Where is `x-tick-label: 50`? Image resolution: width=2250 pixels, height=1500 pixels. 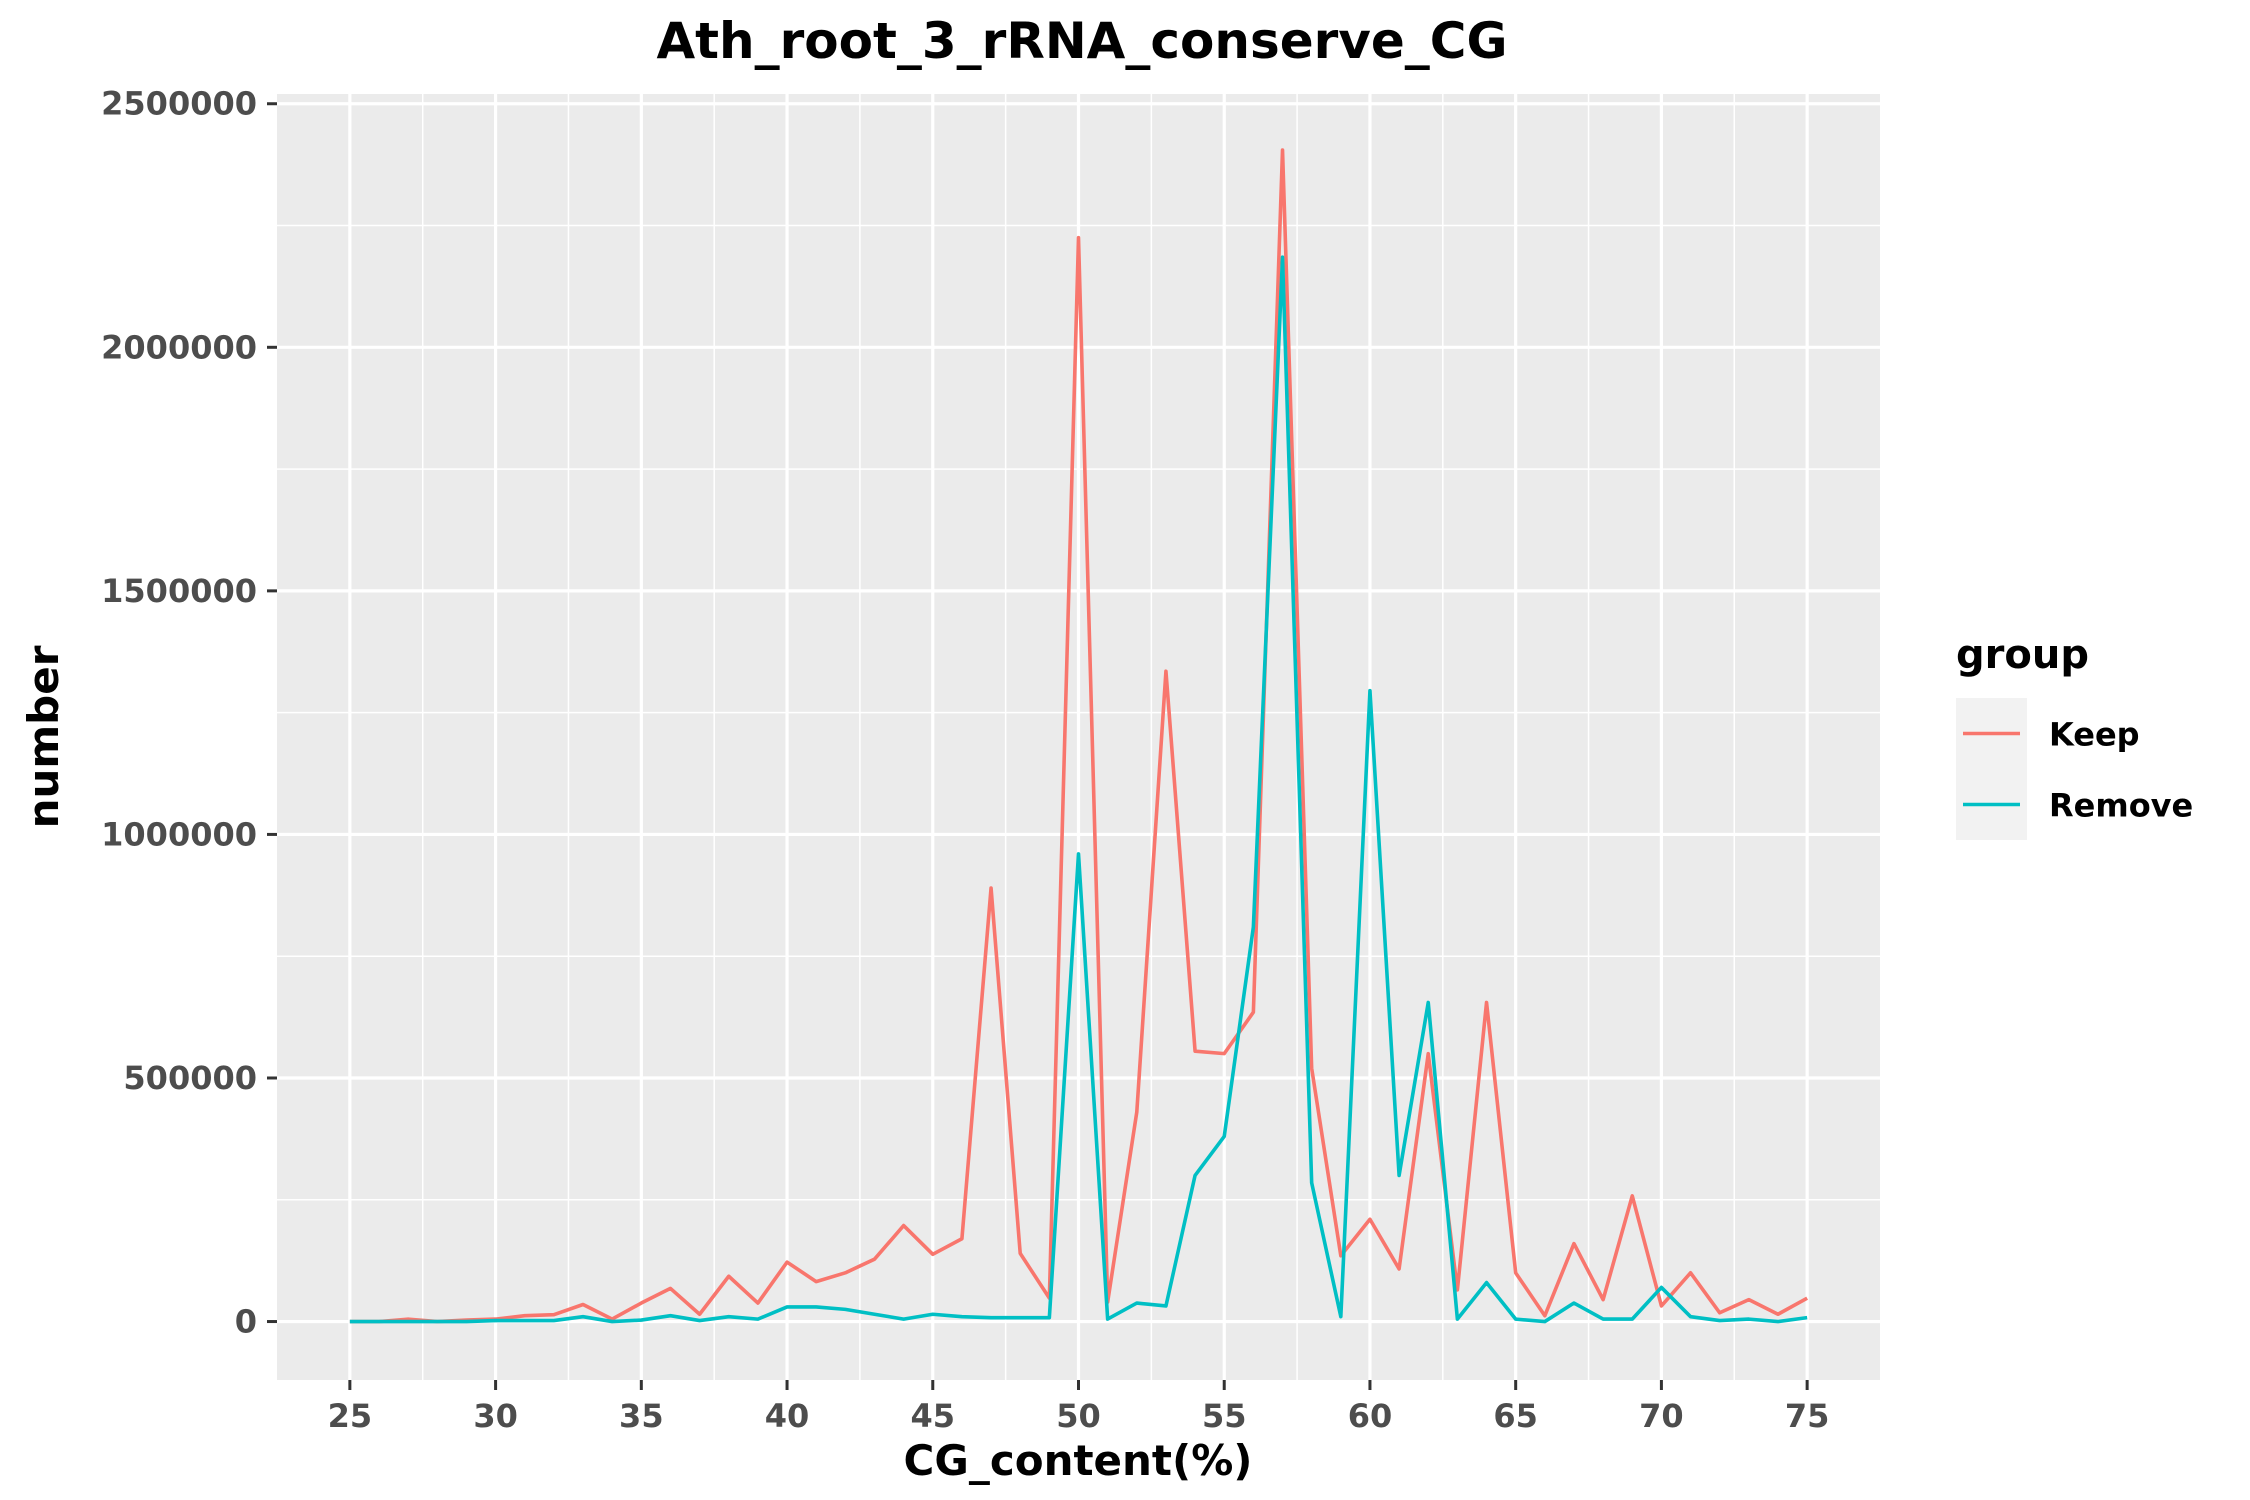
x-tick-label: 50 is located at coordinates (1078, 1416).